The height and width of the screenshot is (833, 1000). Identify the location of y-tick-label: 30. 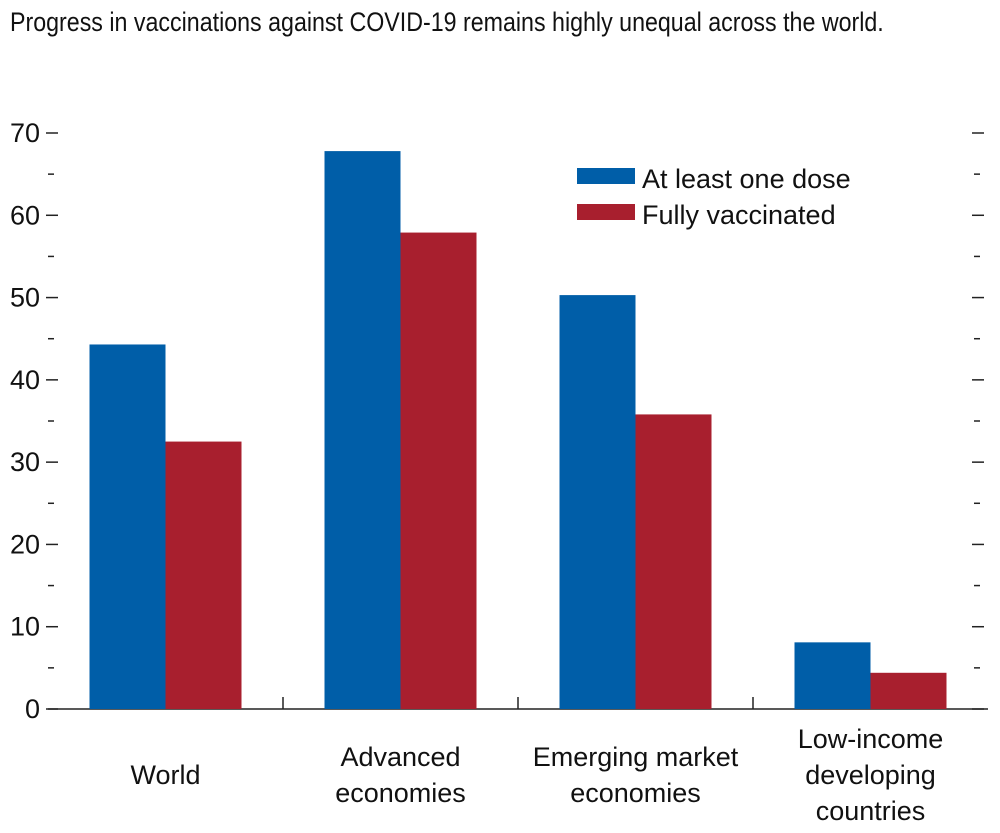
(25, 462).